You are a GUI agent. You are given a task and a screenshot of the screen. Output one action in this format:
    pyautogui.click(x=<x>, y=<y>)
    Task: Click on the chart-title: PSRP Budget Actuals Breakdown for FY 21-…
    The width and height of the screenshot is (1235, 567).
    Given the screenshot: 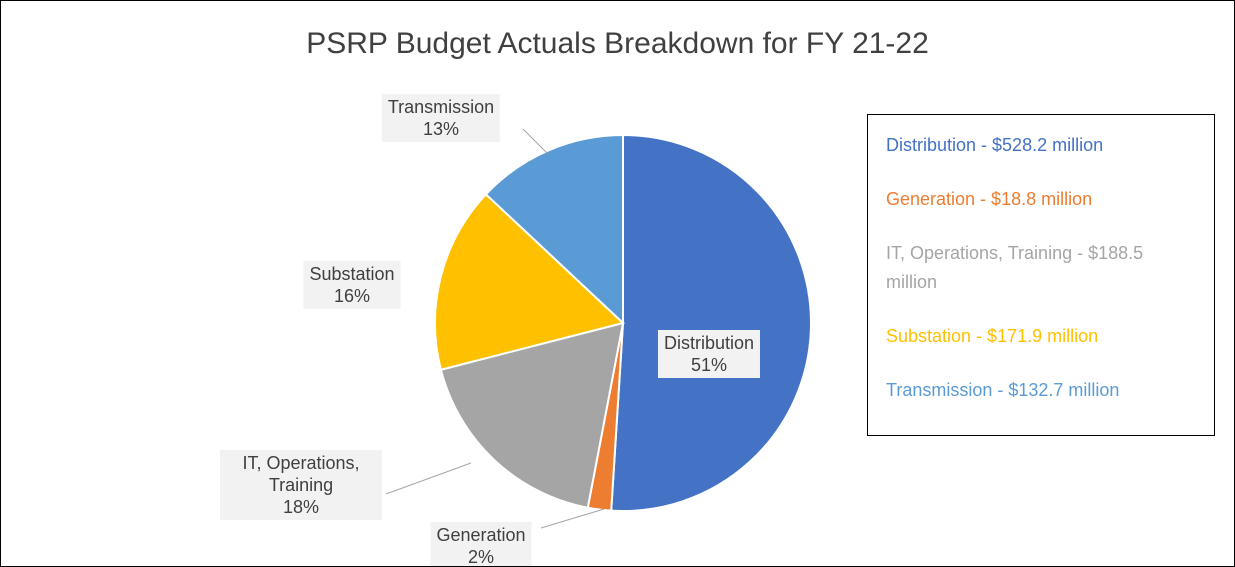 What is the action you would take?
    pyautogui.click(x=617, y=43)
    